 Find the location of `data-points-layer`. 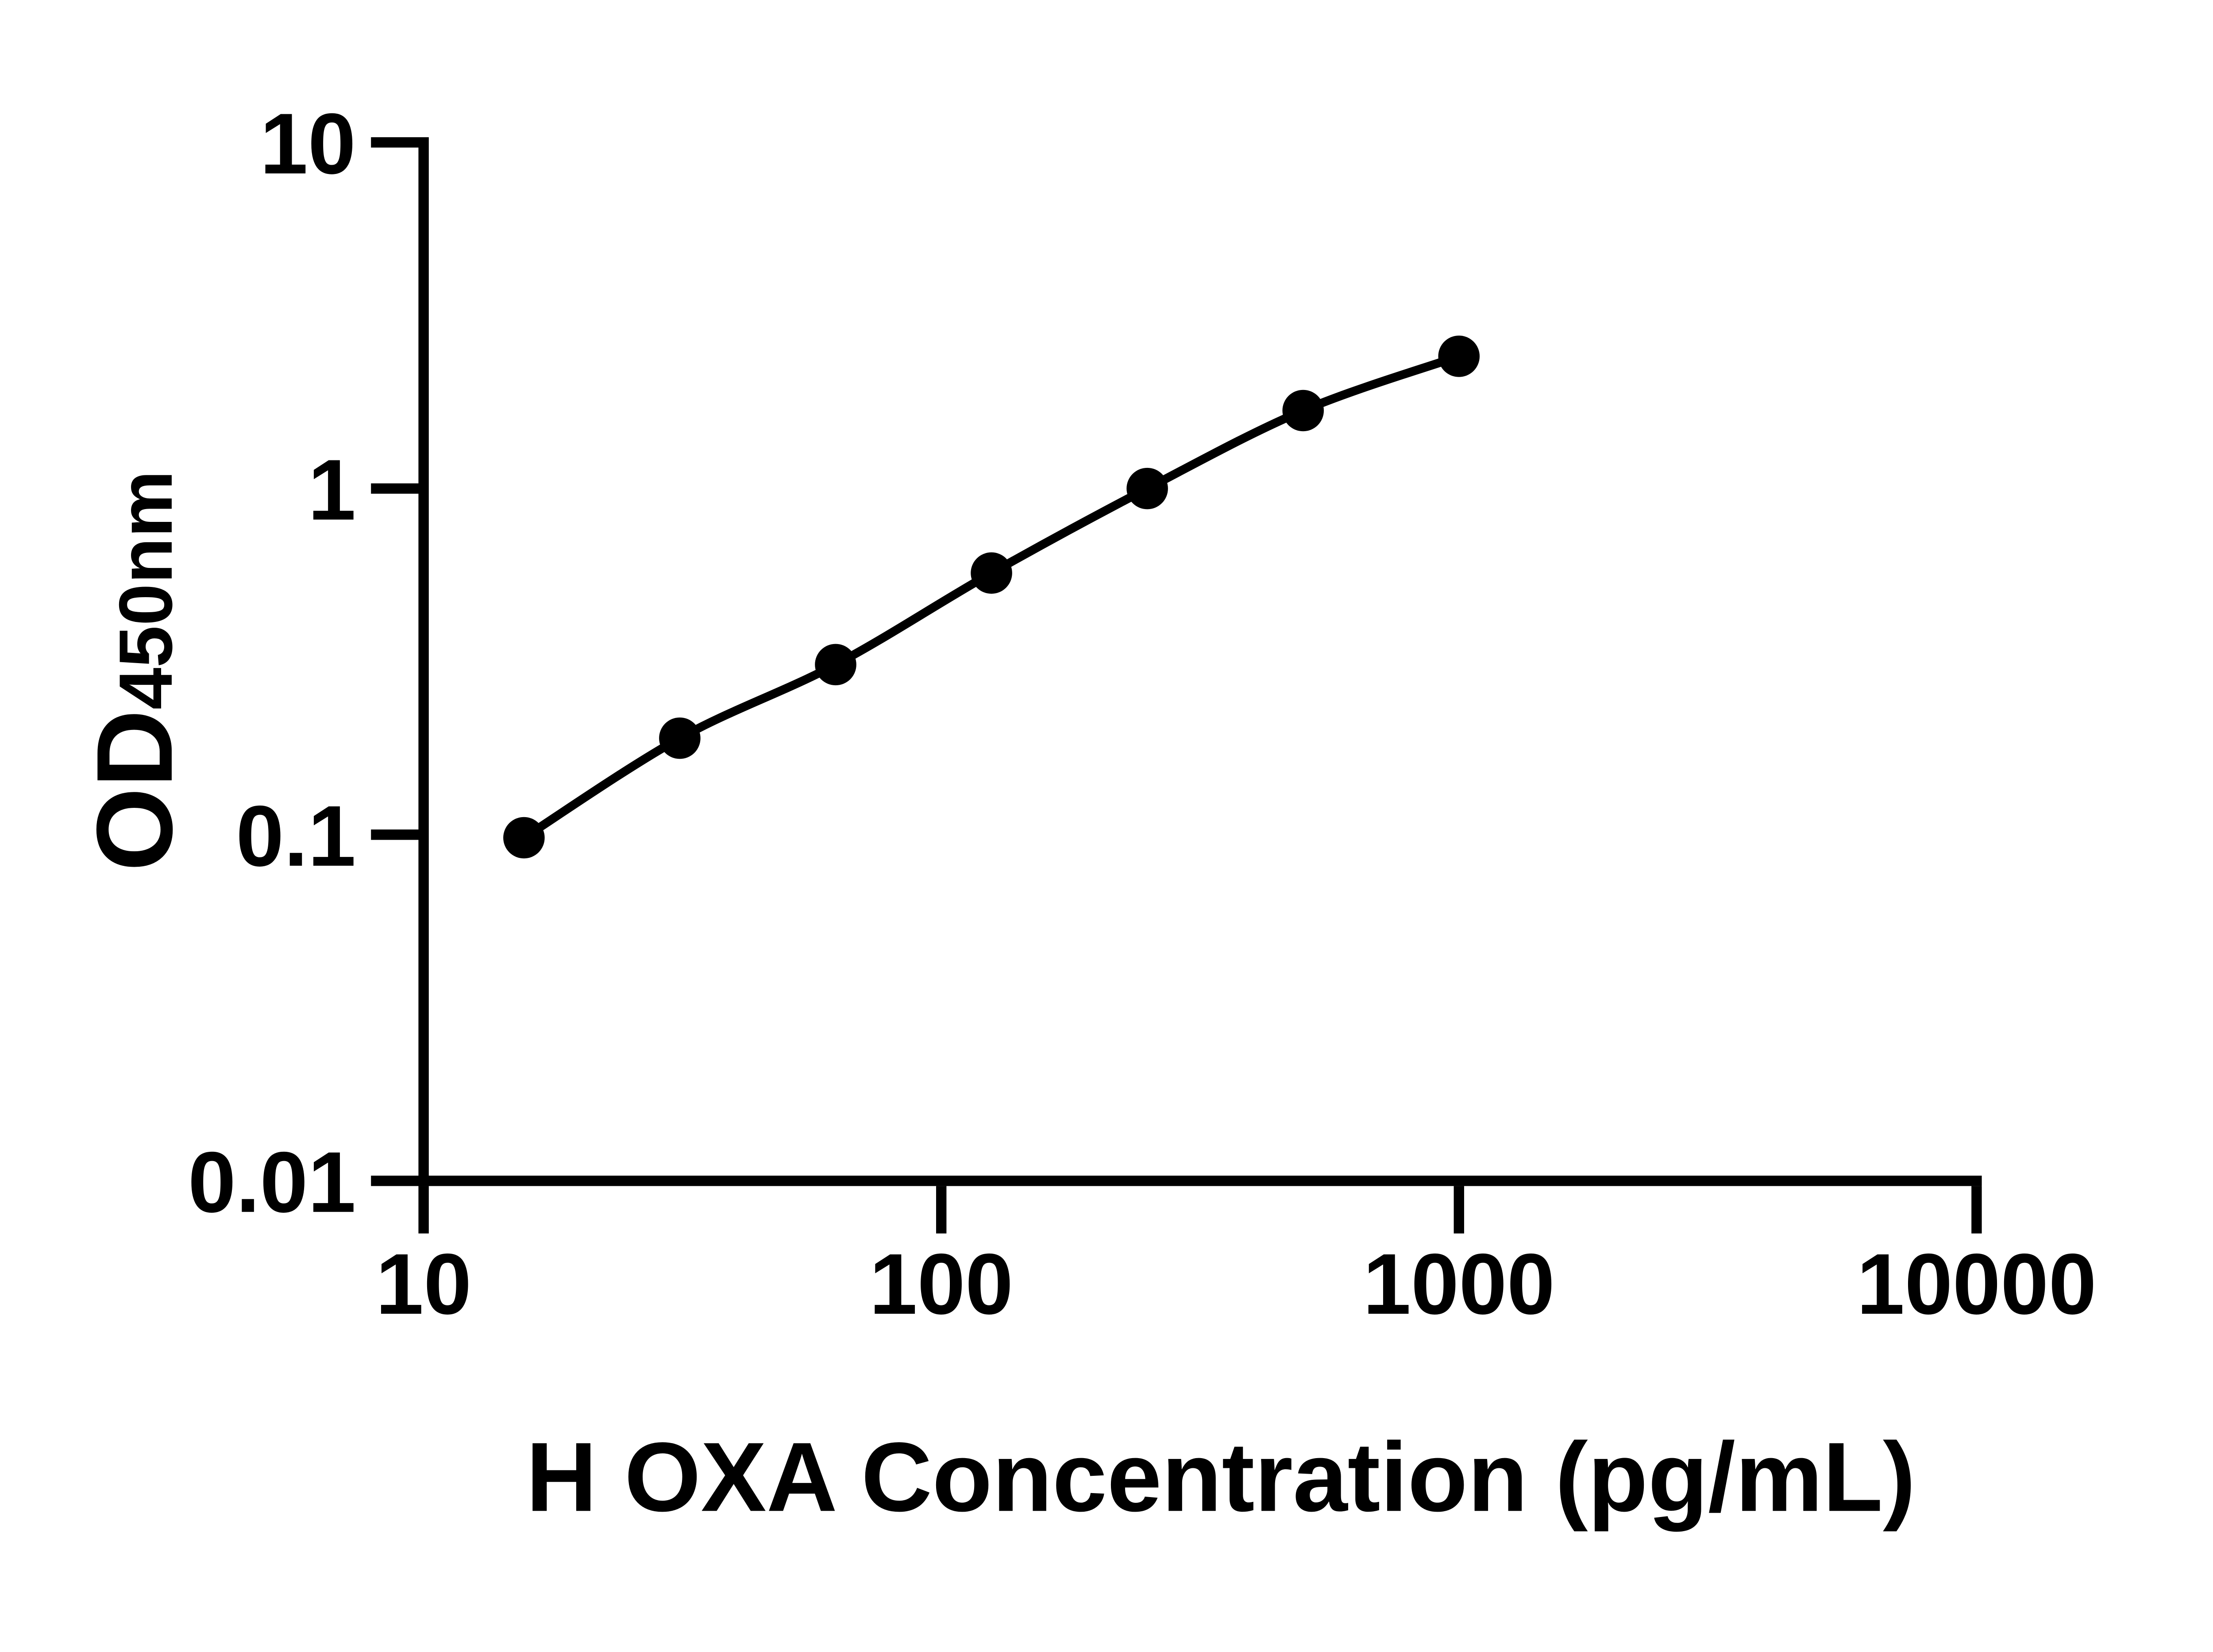

data-points-layer is located at coordinates (991, 597).